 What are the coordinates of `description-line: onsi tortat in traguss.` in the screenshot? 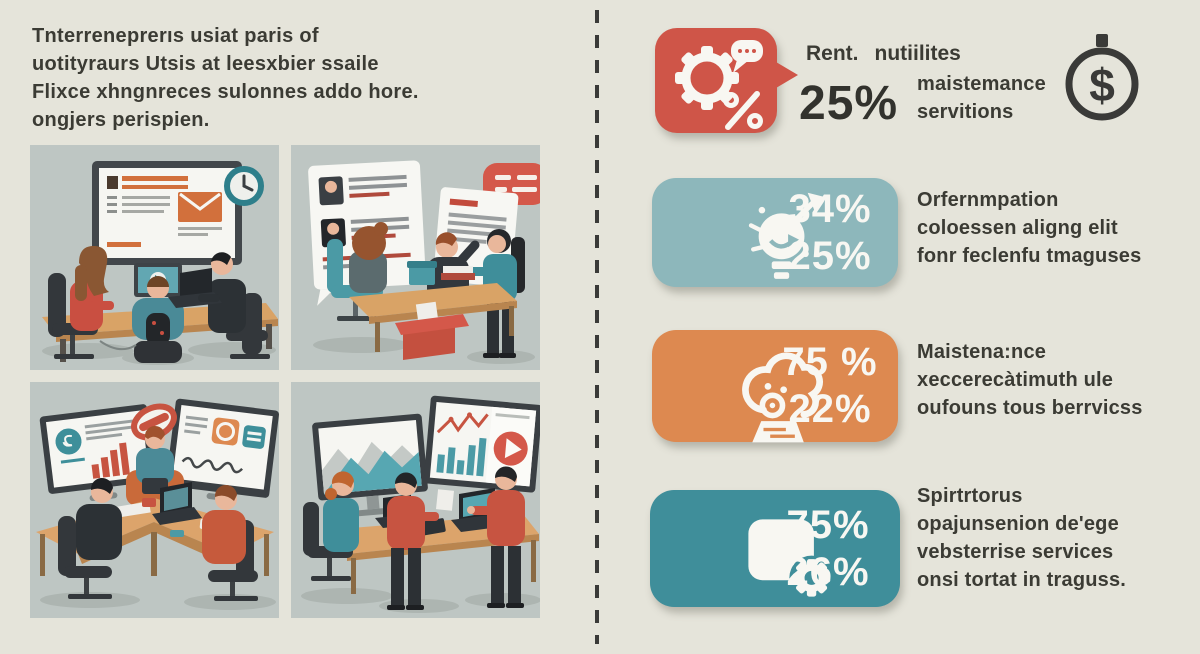 It's located at (1022, 580).